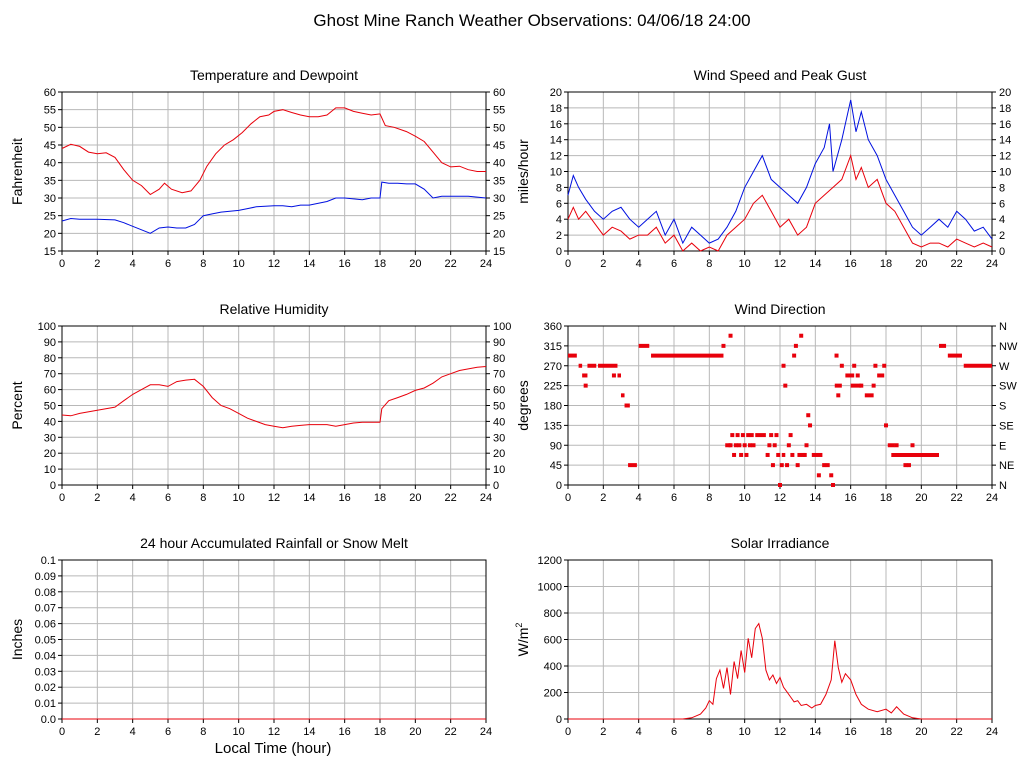  What do you see at coordinates (502, 327) in the screenshot?
I see `rh-y-tick-label-right: 100` at bounding box center [502, 327].